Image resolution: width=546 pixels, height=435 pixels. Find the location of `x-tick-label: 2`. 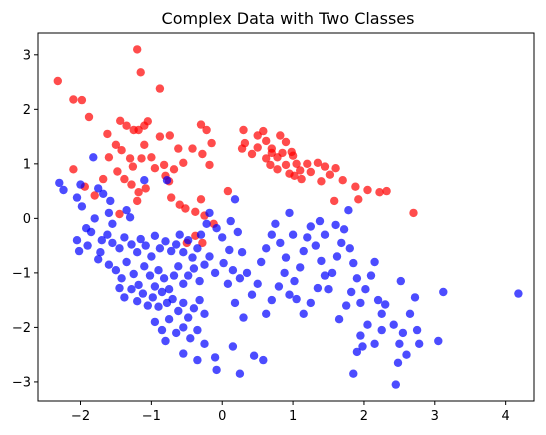

x-tick-label: 2 is located at coordinates (364, 416).